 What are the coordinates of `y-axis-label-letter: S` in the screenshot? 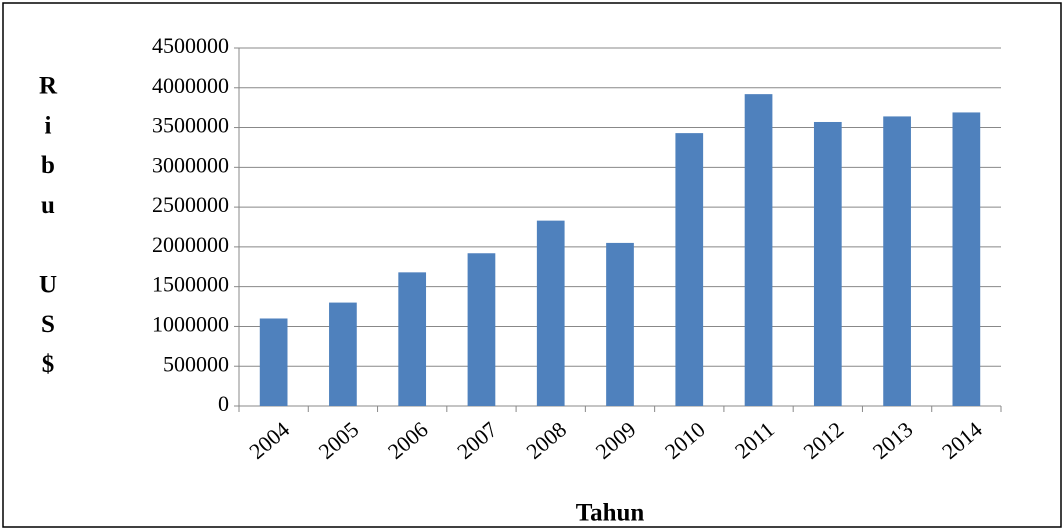 It's located at (48, 324).